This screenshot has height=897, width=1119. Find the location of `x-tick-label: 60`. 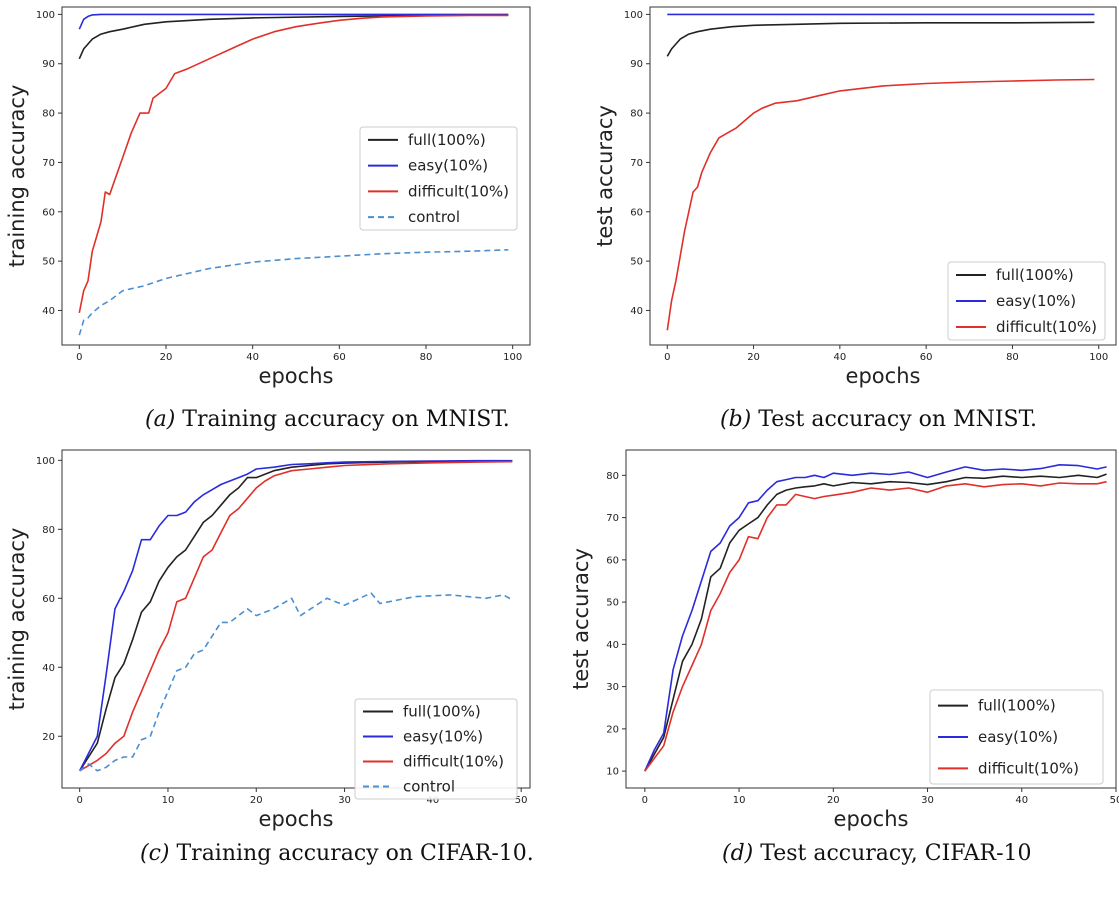

x-tick-label: 60 is located at coordinates (926, 357).